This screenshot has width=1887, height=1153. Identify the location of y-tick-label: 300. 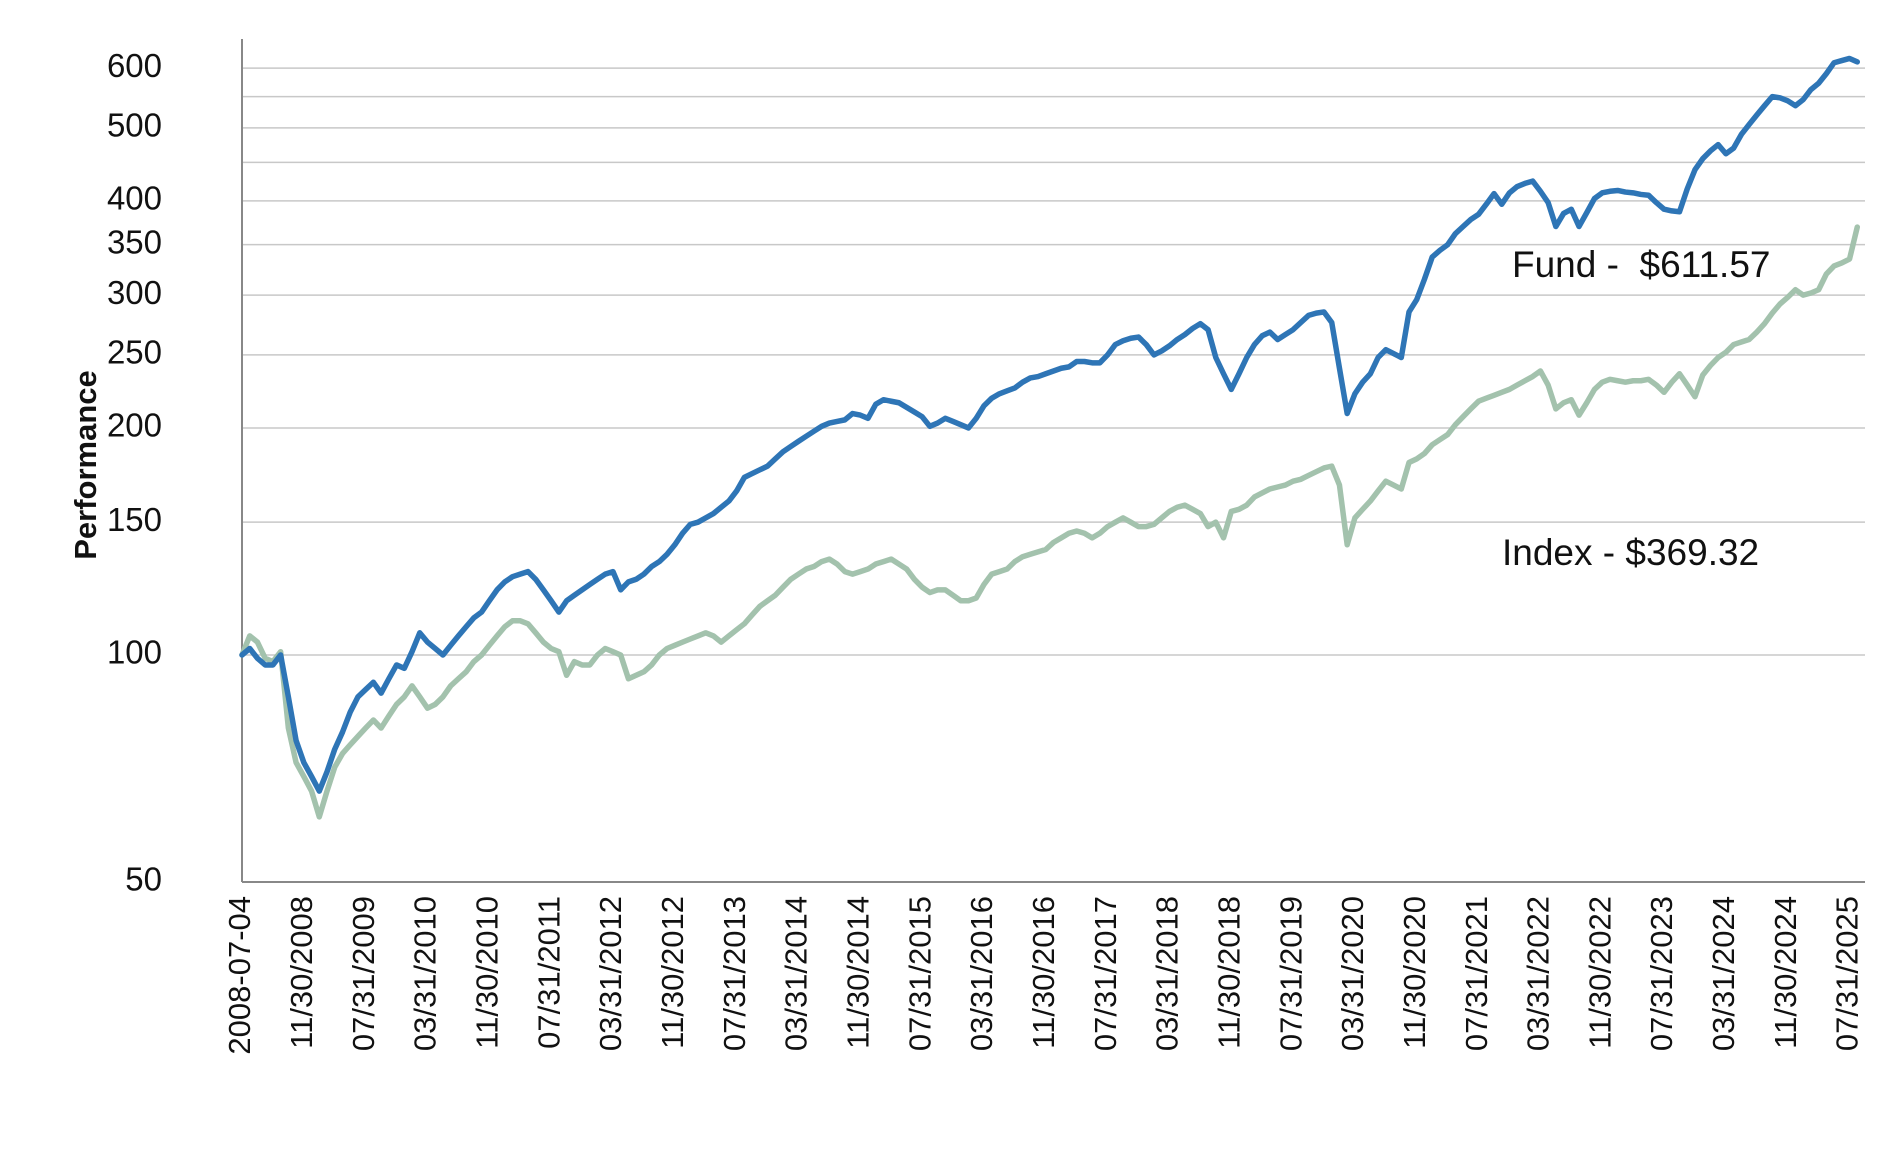
(134, 292).